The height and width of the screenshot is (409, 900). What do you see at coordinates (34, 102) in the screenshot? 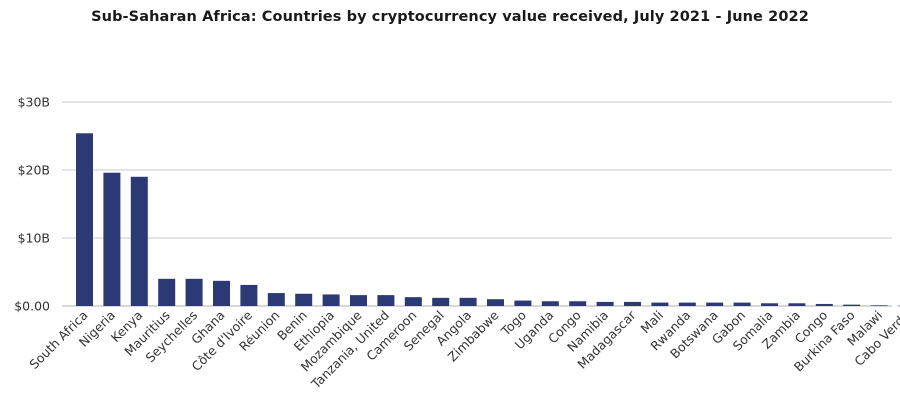
I see `y-tick-label: $30B` at bounding box center [34, 102].